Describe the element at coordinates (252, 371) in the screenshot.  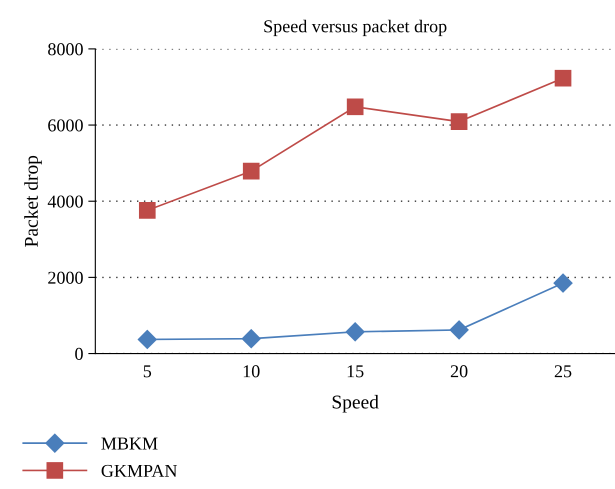
I see `x-tick-label: 10` at that location.